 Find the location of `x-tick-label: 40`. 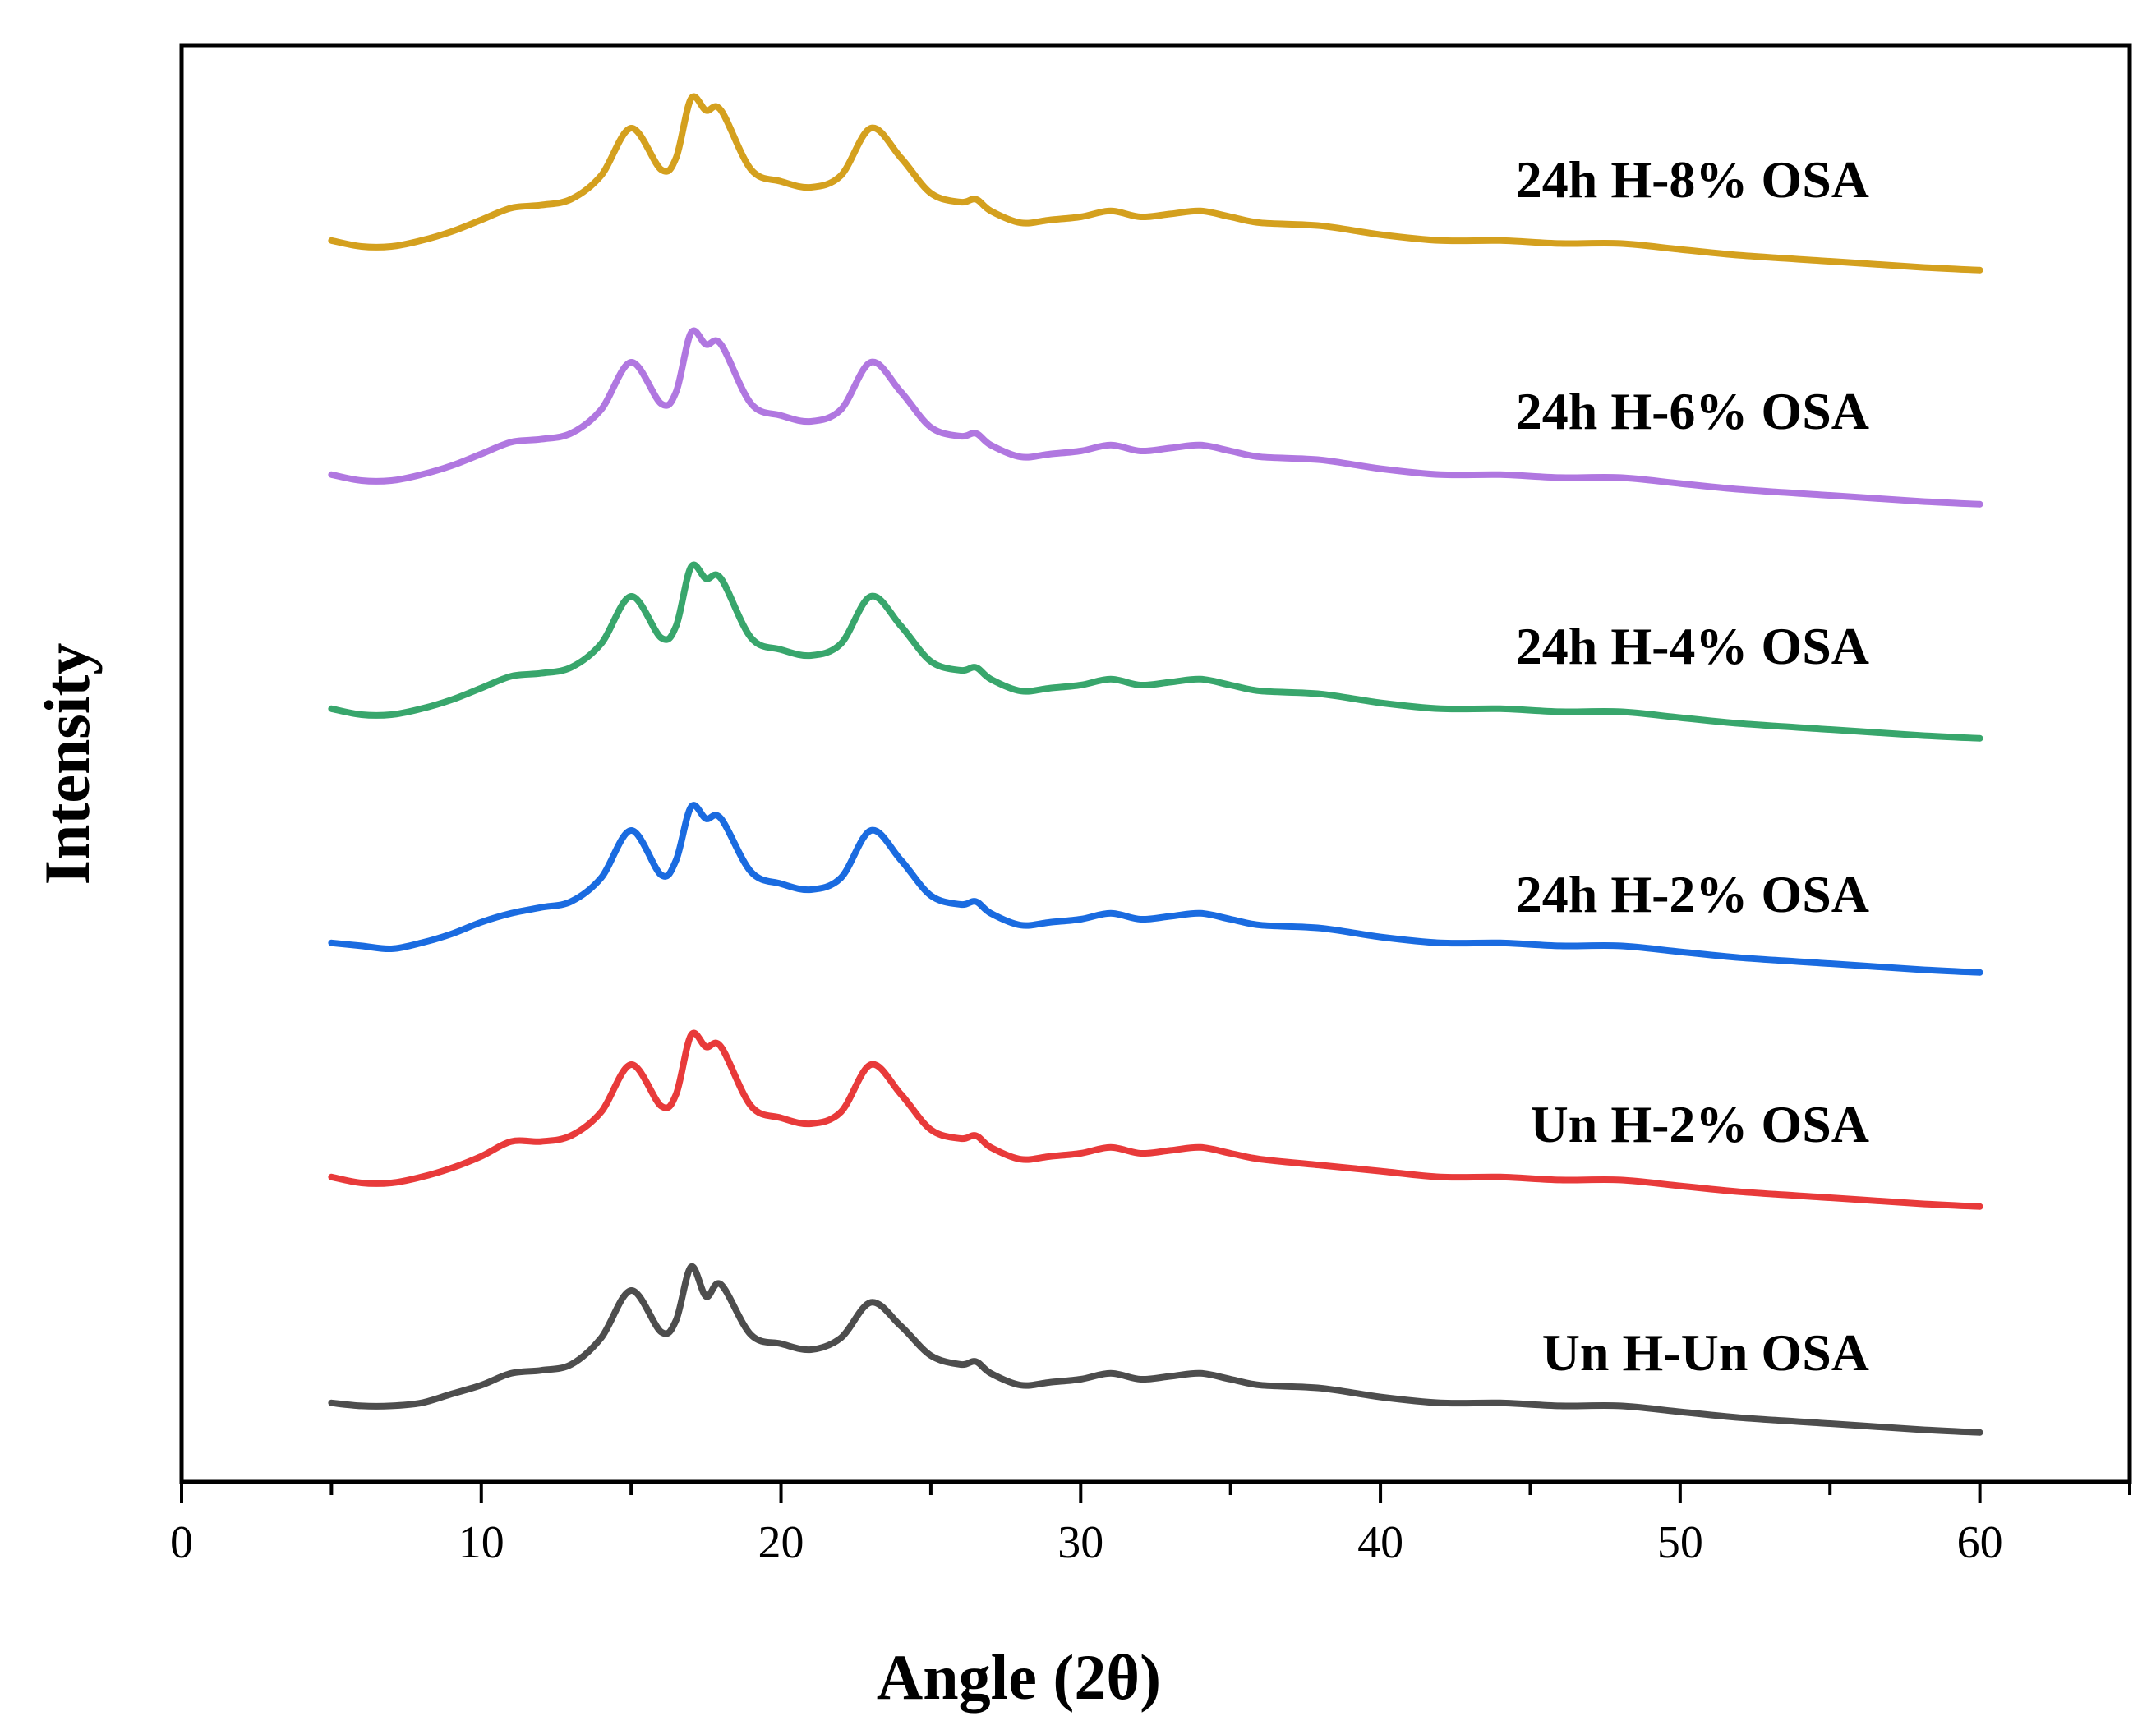

x-tick-label: 40 is located at coordinates (1380, 1542).